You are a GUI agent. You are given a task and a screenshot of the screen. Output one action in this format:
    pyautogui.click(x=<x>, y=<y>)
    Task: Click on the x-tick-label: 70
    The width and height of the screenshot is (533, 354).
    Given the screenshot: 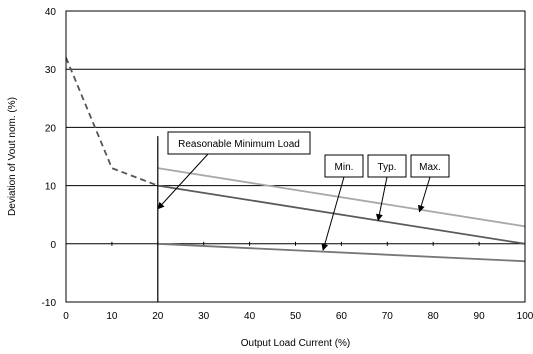 What is the action you would take?
    pyautogui.click(x=388, y=316)
    